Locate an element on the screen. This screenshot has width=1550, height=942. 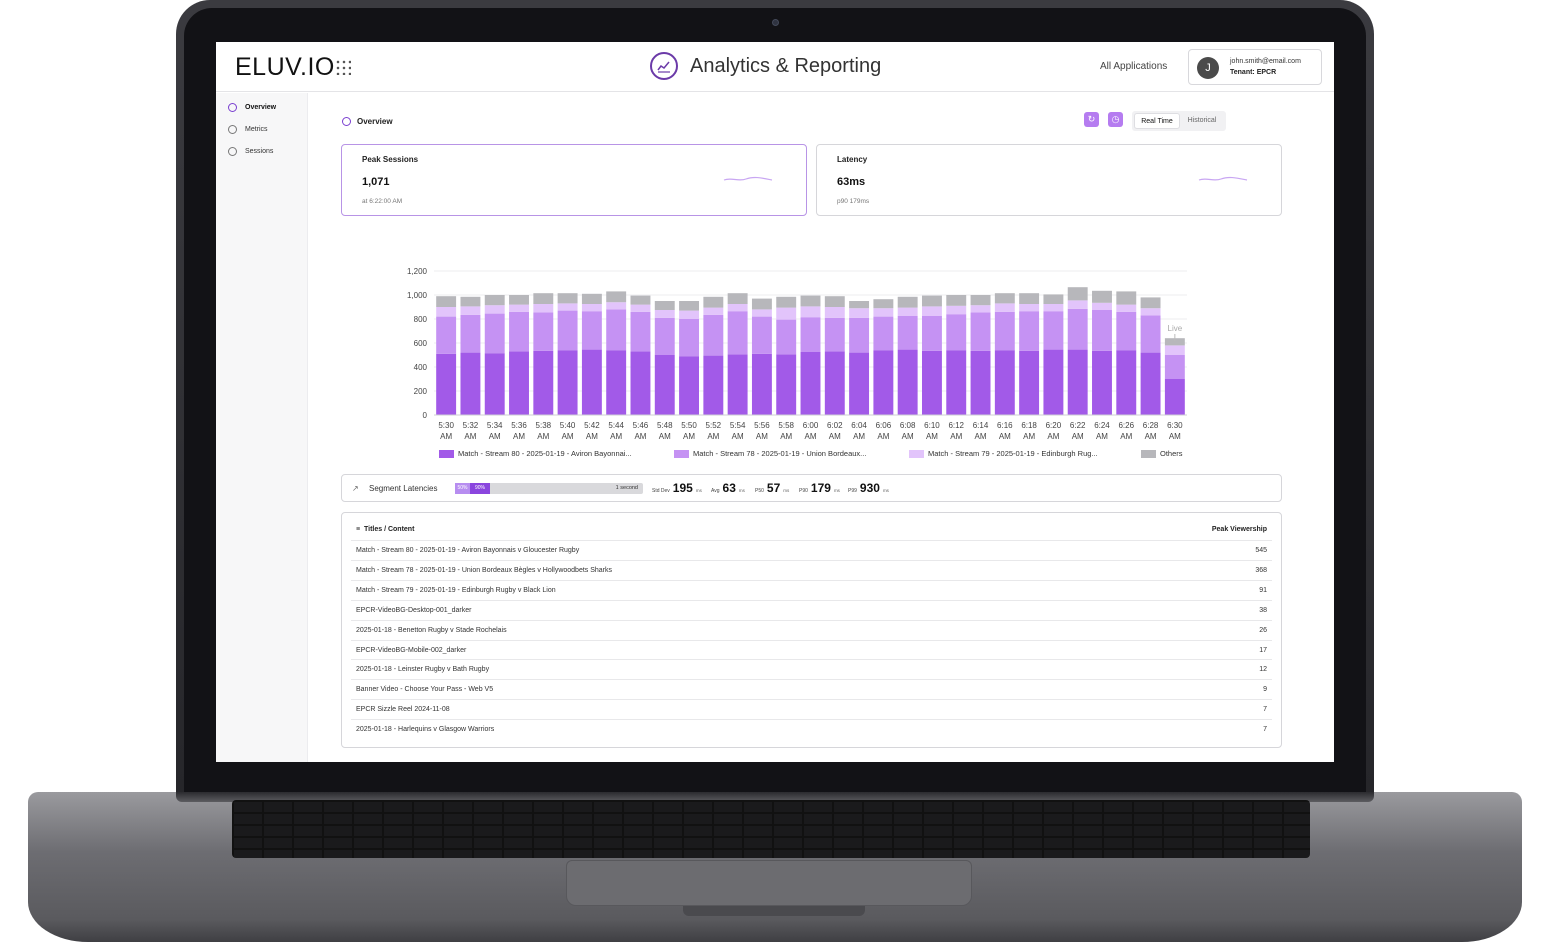
column-header-value: Peak Viewership is located at coordinates (1239, 529).